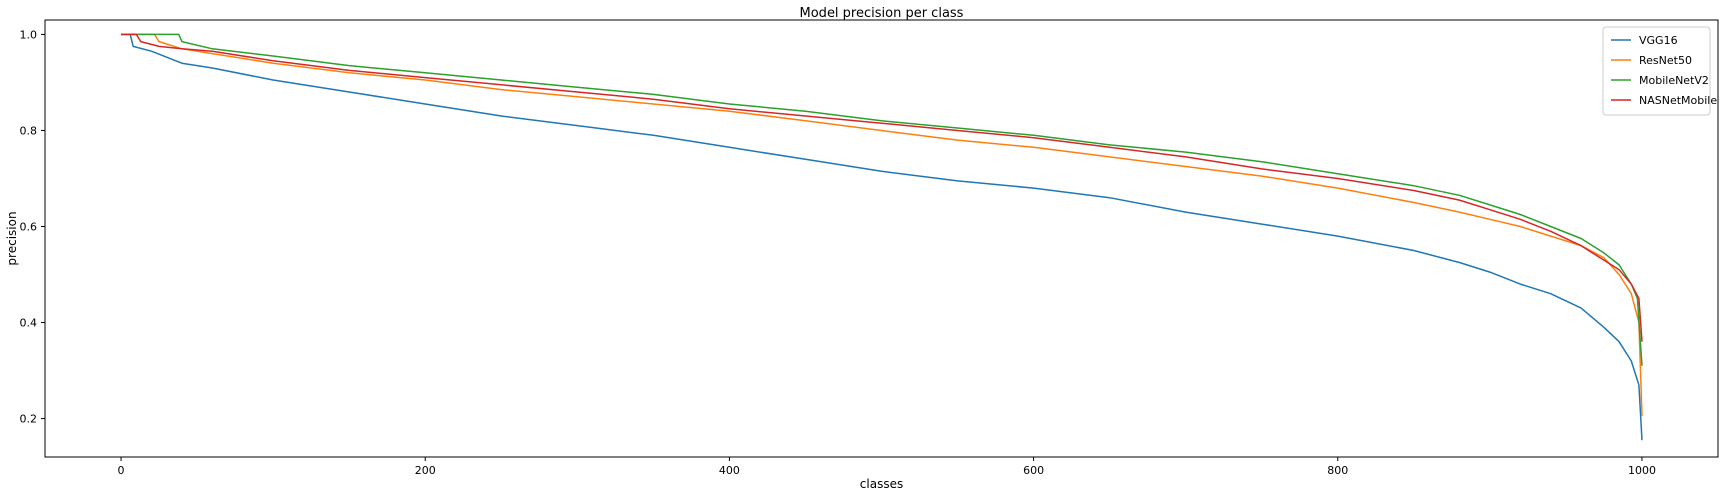 Image resolution: width=1725 pixels, height=496 pixels. What do you see at coordinates (29, 323) in the screenshot?
I see `y-tick-label: 0.4` at bounding box center [29, 323].